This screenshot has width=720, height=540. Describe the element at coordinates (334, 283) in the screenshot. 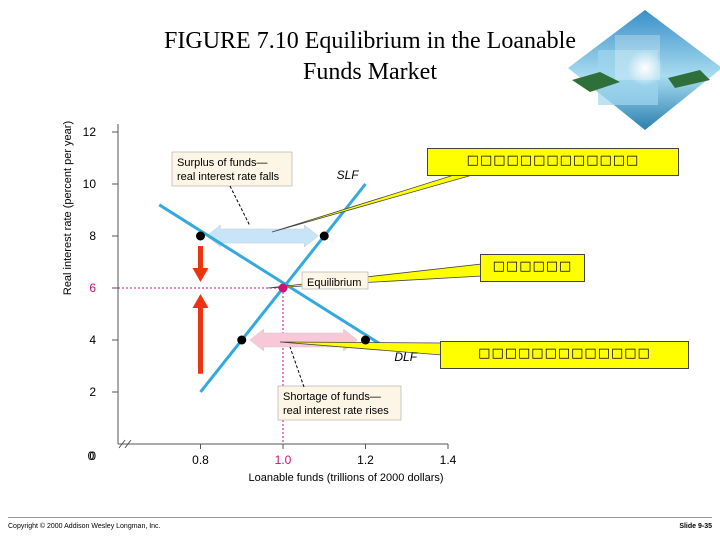

I see `equilibrium-label-line-1: Equilibrium` at that location.